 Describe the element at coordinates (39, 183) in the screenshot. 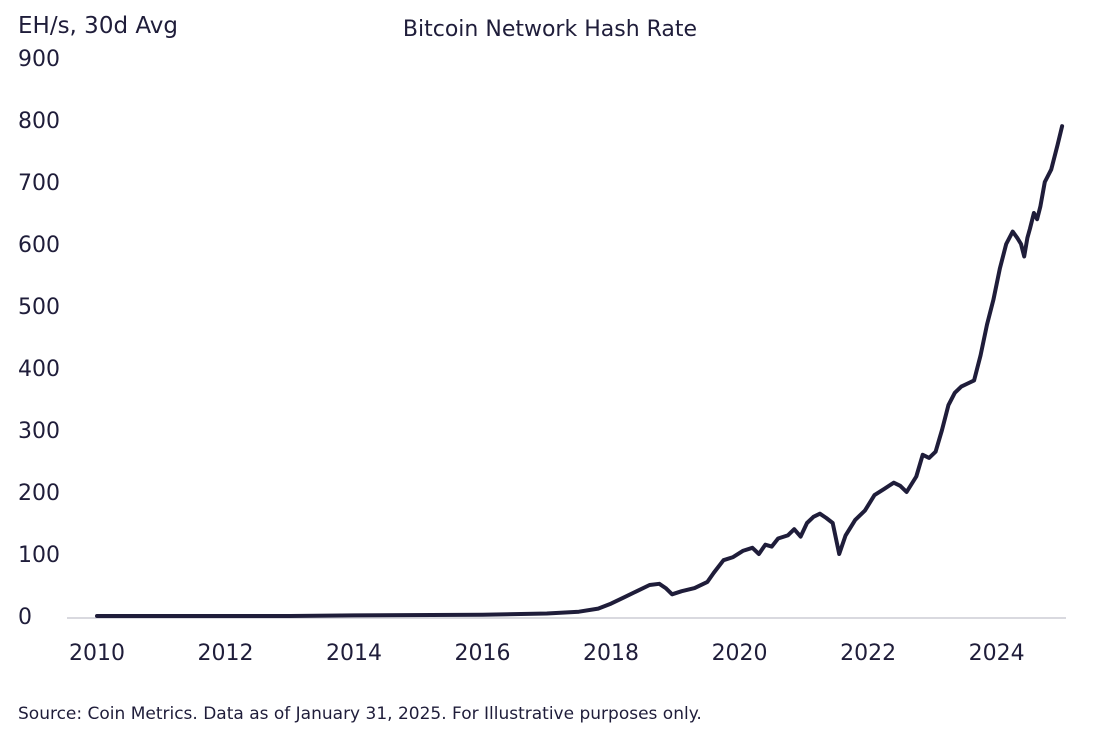

I see `y-tick-label: 700` at that location.